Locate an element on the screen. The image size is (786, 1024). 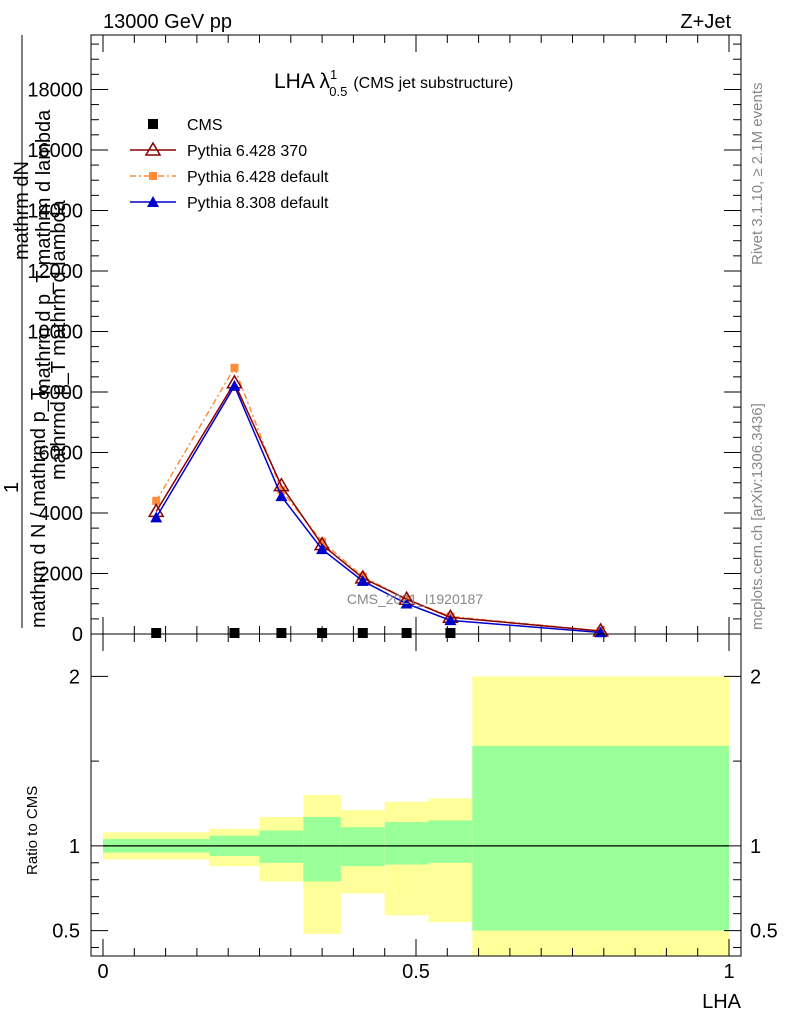
main-y-tick-label: 12000 is located at coordinates (55, 272).